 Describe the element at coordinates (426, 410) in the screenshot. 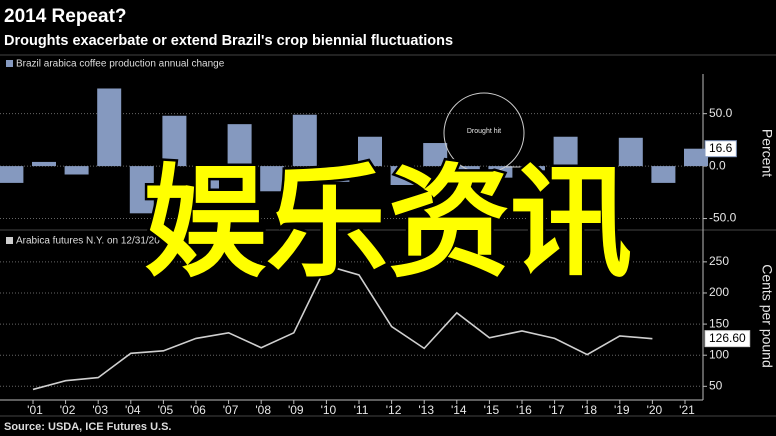

I see `x-tick-label: '13` at that location.